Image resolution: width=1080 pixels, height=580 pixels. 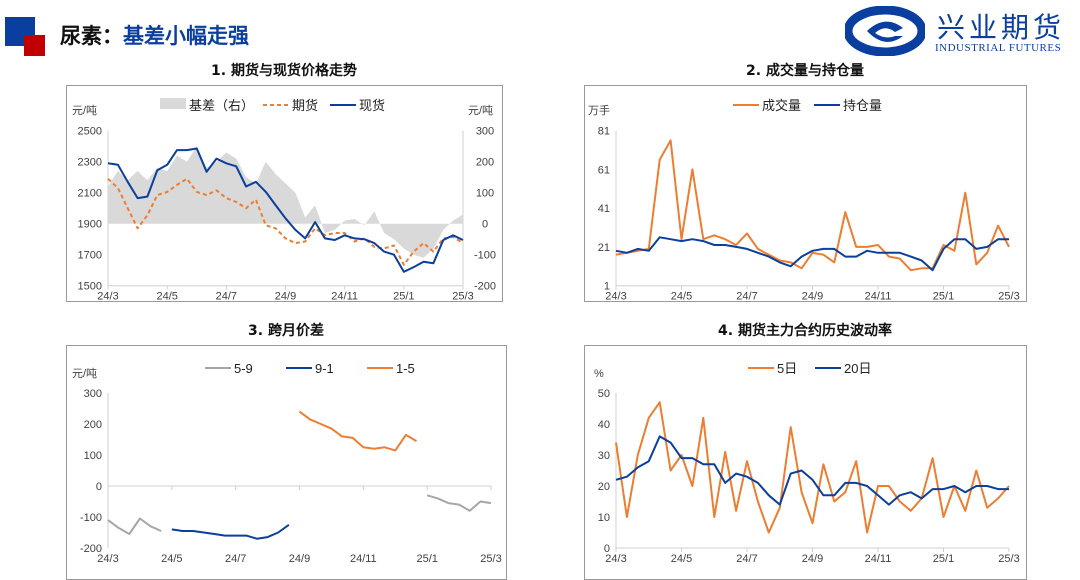 What do you see at coordinates (90, 225) in the screenshot?
I see `y-tick-label: 1900` at bounding box center [90, 225].